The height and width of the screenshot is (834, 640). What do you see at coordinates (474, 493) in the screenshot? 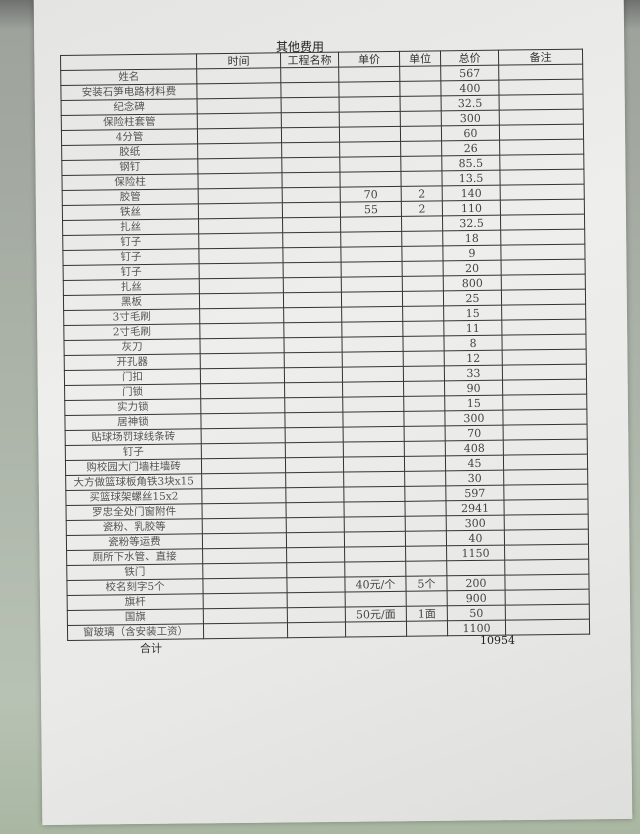
I see `cell-total: 597` at bounding box center [474, 493].